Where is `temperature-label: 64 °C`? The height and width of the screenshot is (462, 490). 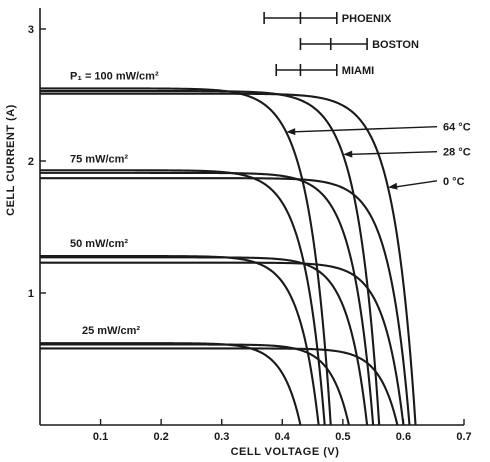 temperature-label: 64 °C is located at coordinates (457, 128).